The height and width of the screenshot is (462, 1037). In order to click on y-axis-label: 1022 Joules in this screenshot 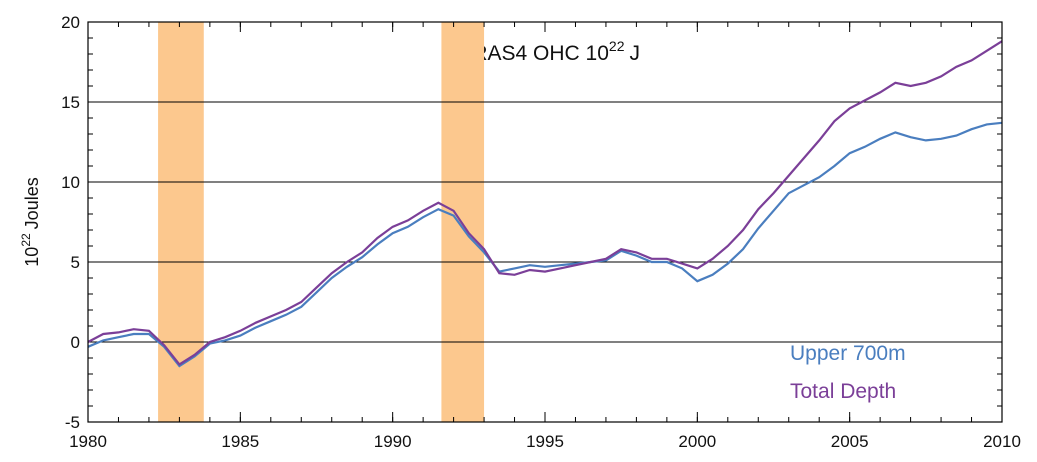, I will do `click(30, 221)`.